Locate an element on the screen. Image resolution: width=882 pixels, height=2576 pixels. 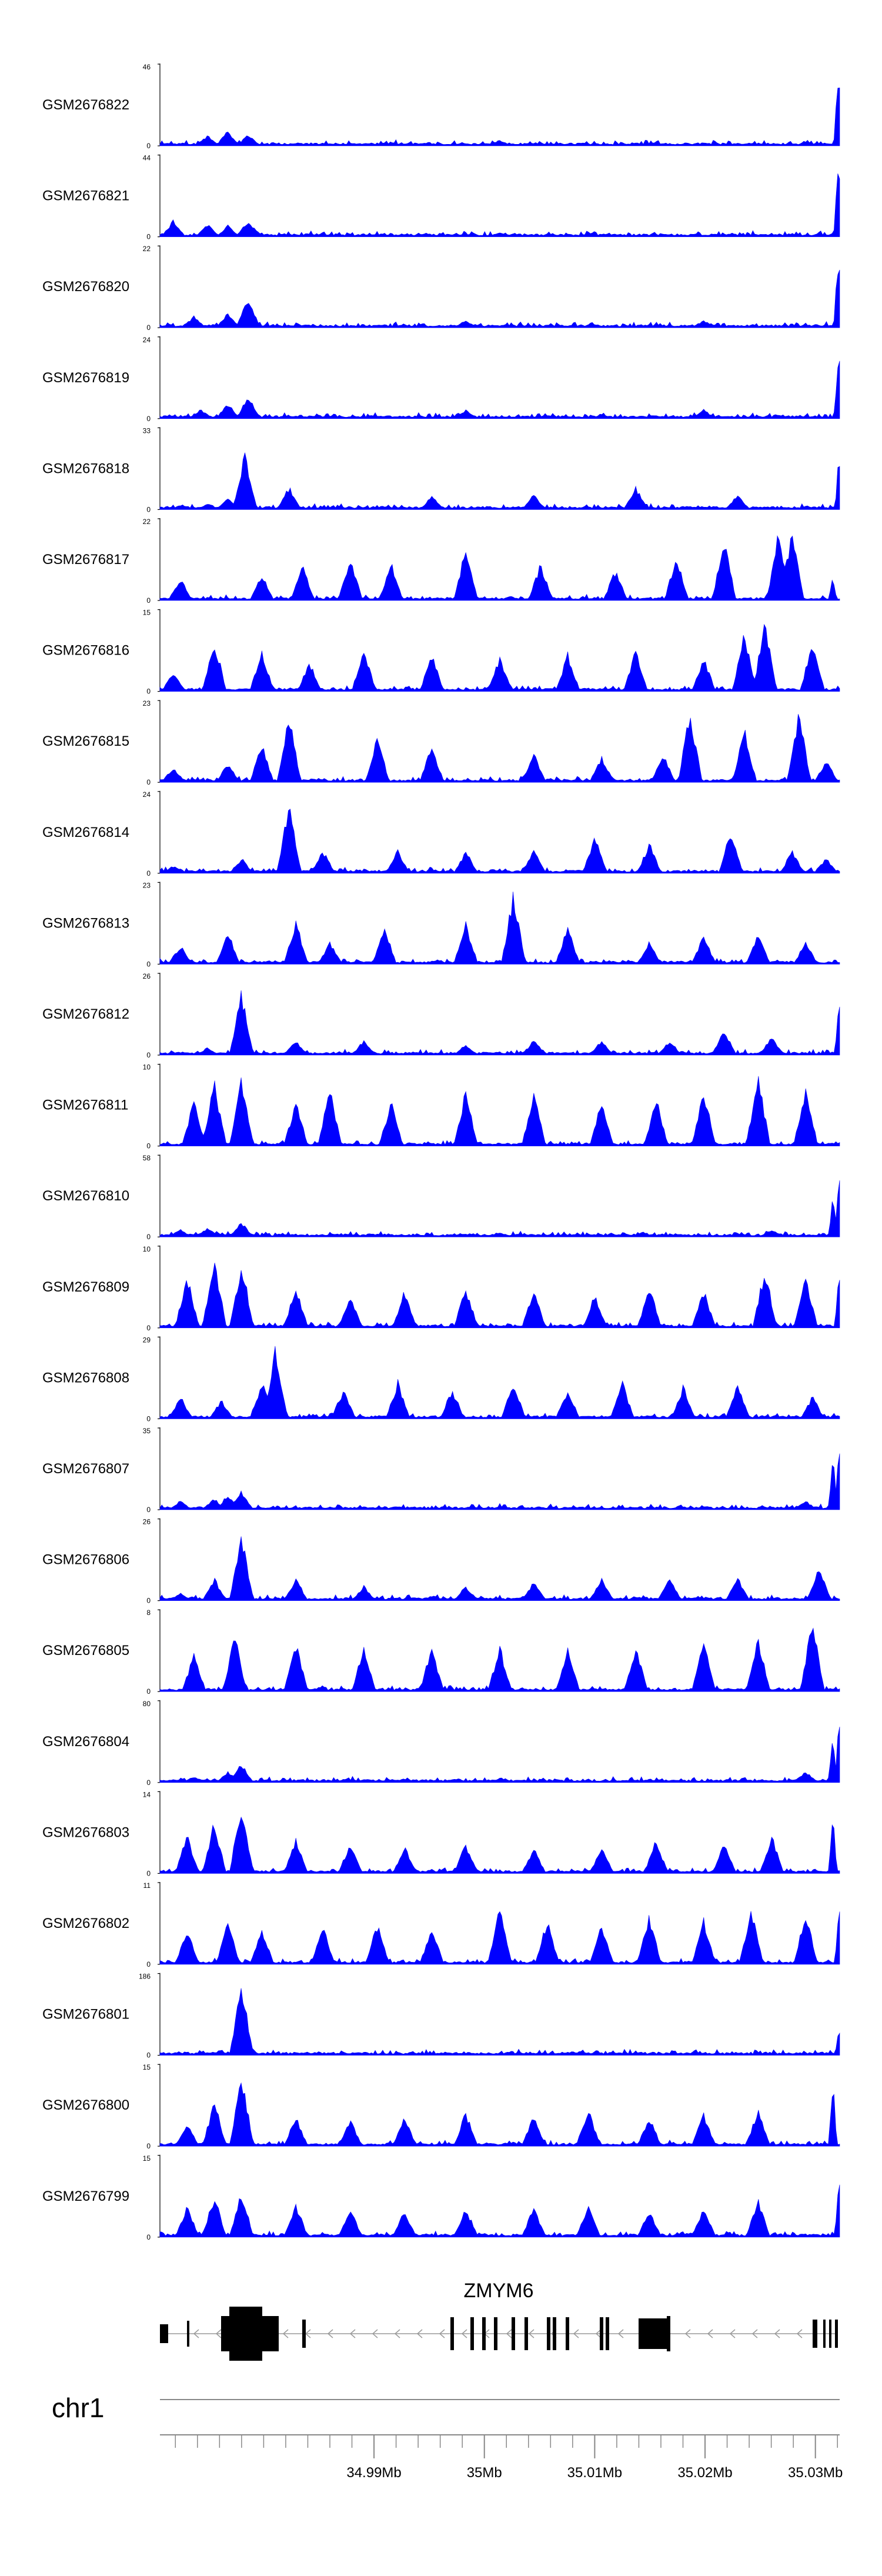
chromosome-label: chr1 is located at coordinates (78, 2408).